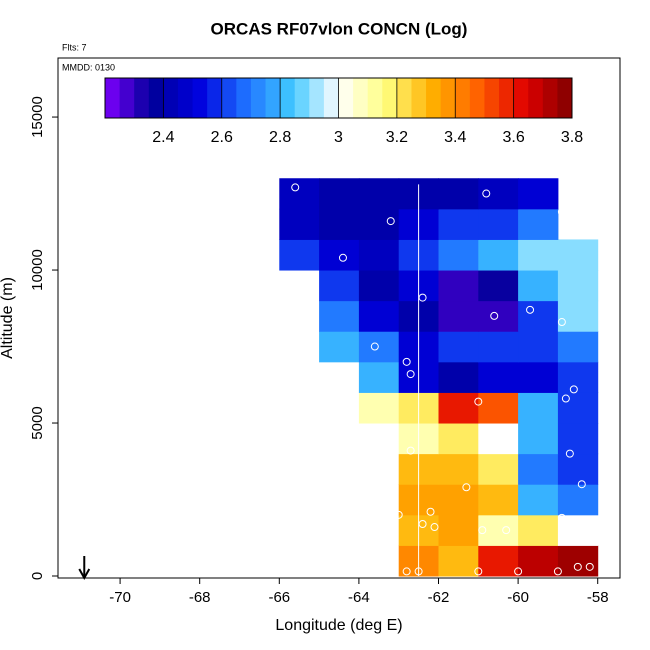 This screenshot has height=650, width=650. What do you see at coordinates (397, 137) in the screenshot?
I see `colorbar-tick-label: 3.2` at bounding box center [397, 137].